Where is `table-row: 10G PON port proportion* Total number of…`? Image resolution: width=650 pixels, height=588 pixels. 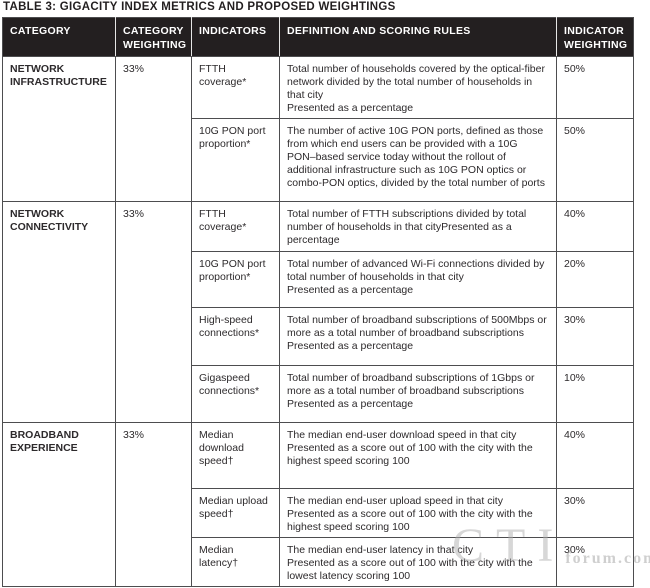 table-row: 10G PON port proportion* Total number of… is located at coordinates (318, 280).